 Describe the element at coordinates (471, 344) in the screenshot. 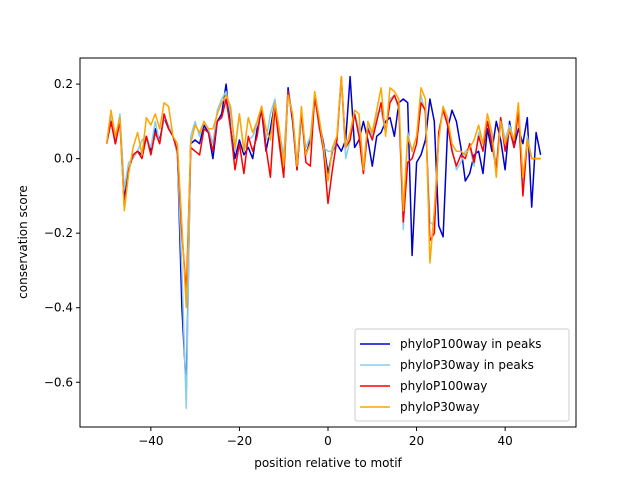

I see `legend-label-0: phyloP100way in peaks` at that location.